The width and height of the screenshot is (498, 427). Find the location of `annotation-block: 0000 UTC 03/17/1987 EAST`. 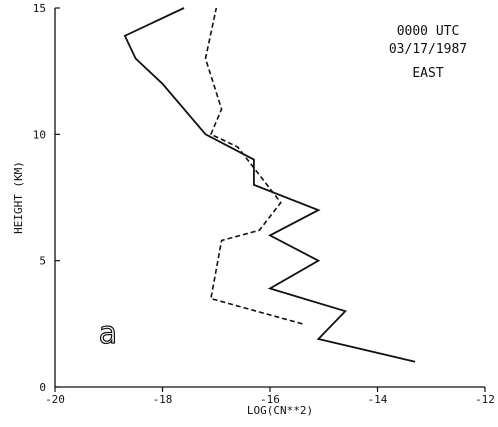

annotation-block: 0000 UTC 03/17/1987 EAST is located at coordinates (428, 52).